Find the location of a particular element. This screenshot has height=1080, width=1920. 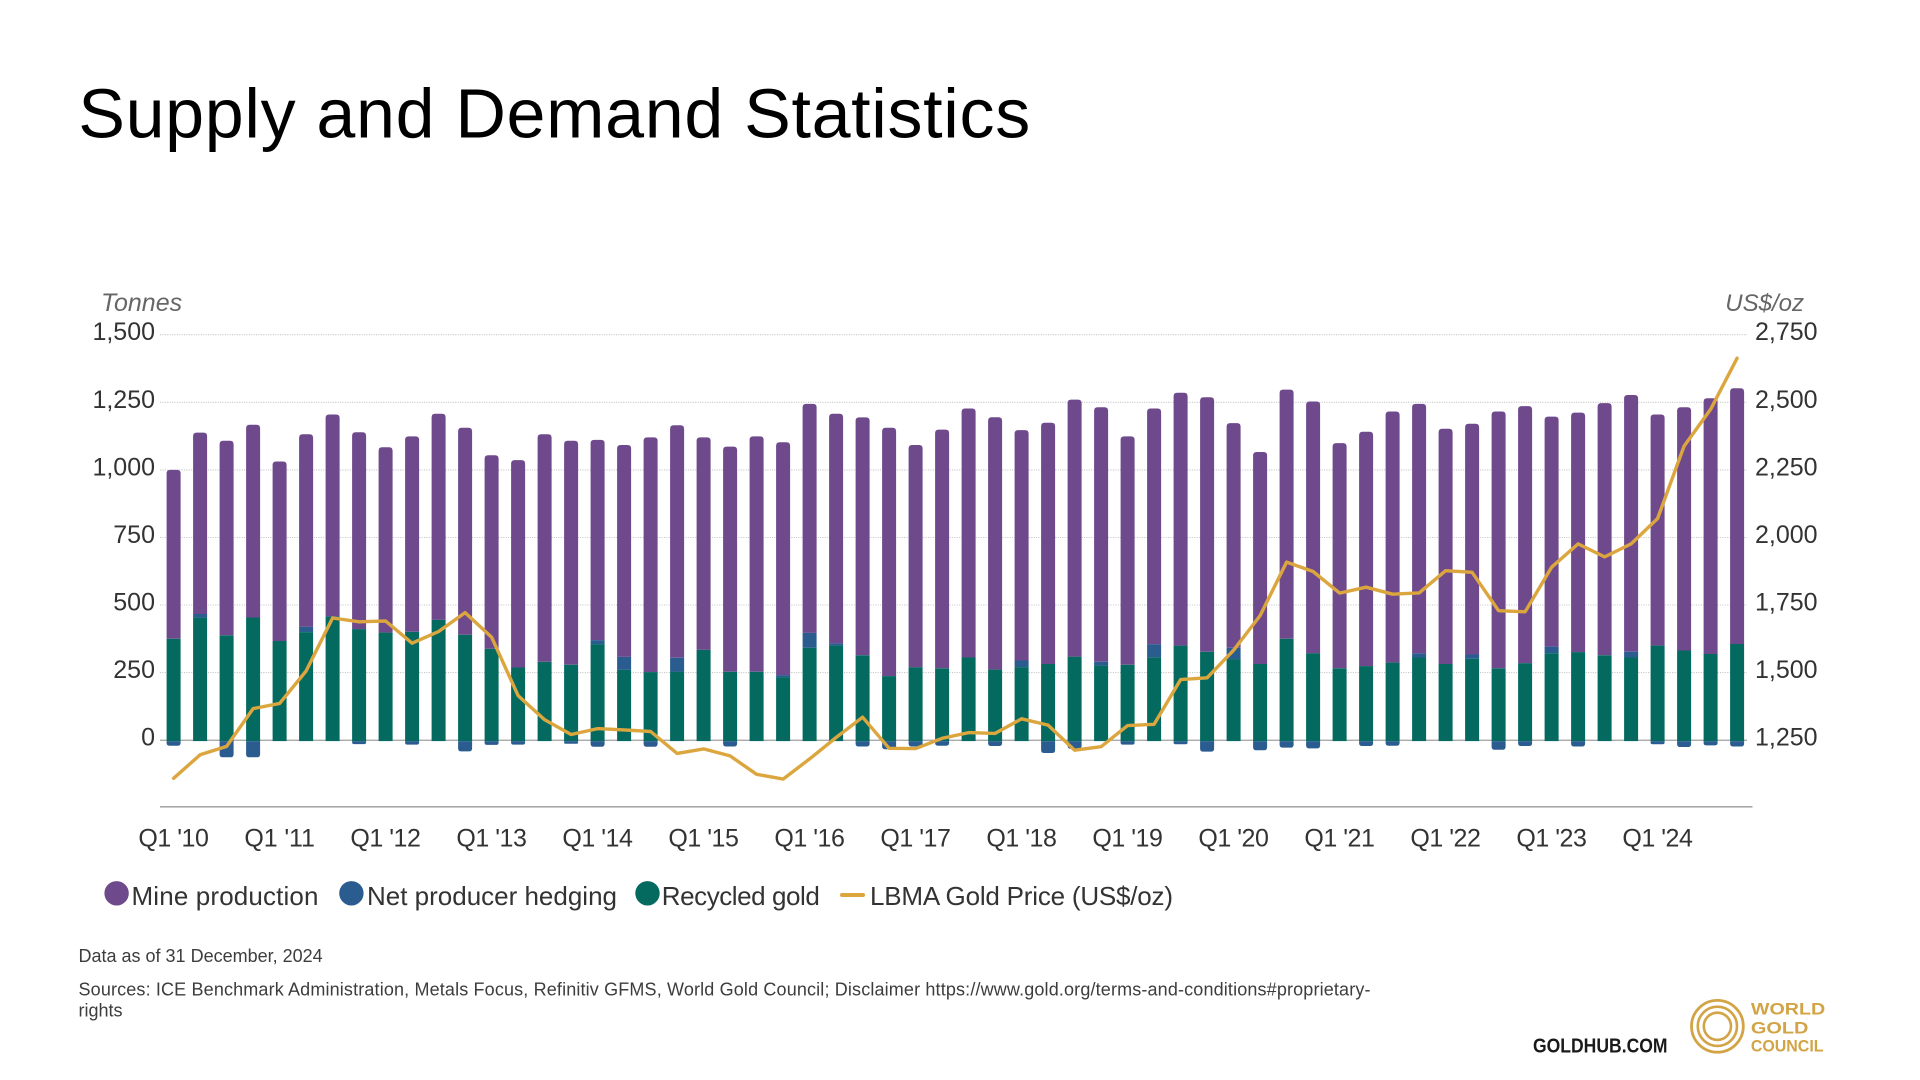

svg-text: 750 is located at coordinates (134, 535).